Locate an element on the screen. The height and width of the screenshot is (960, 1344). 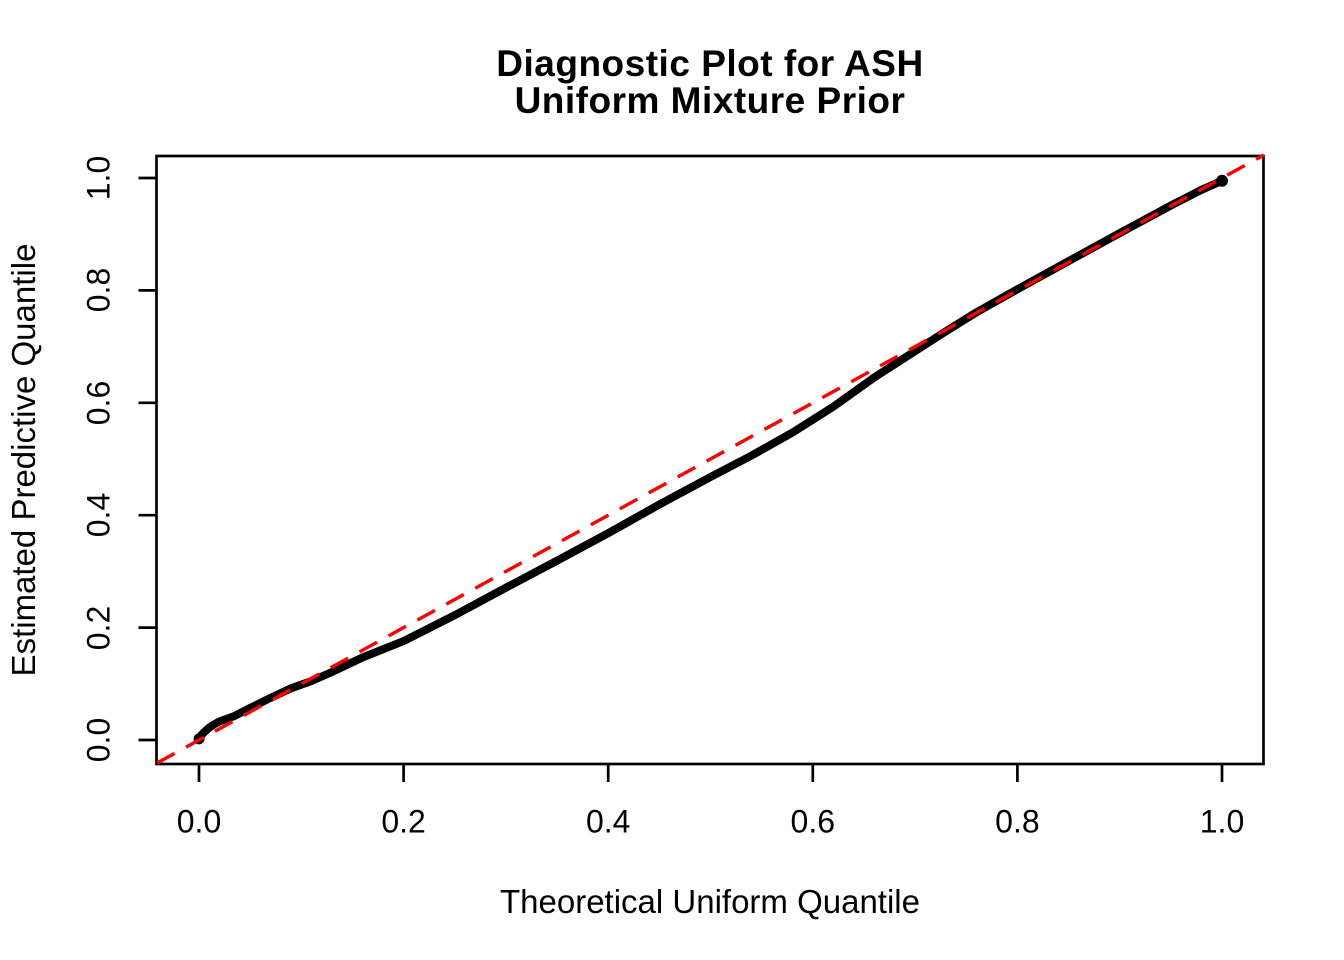
x-tick-label: 0.4 is located at coordinates (608, 821).